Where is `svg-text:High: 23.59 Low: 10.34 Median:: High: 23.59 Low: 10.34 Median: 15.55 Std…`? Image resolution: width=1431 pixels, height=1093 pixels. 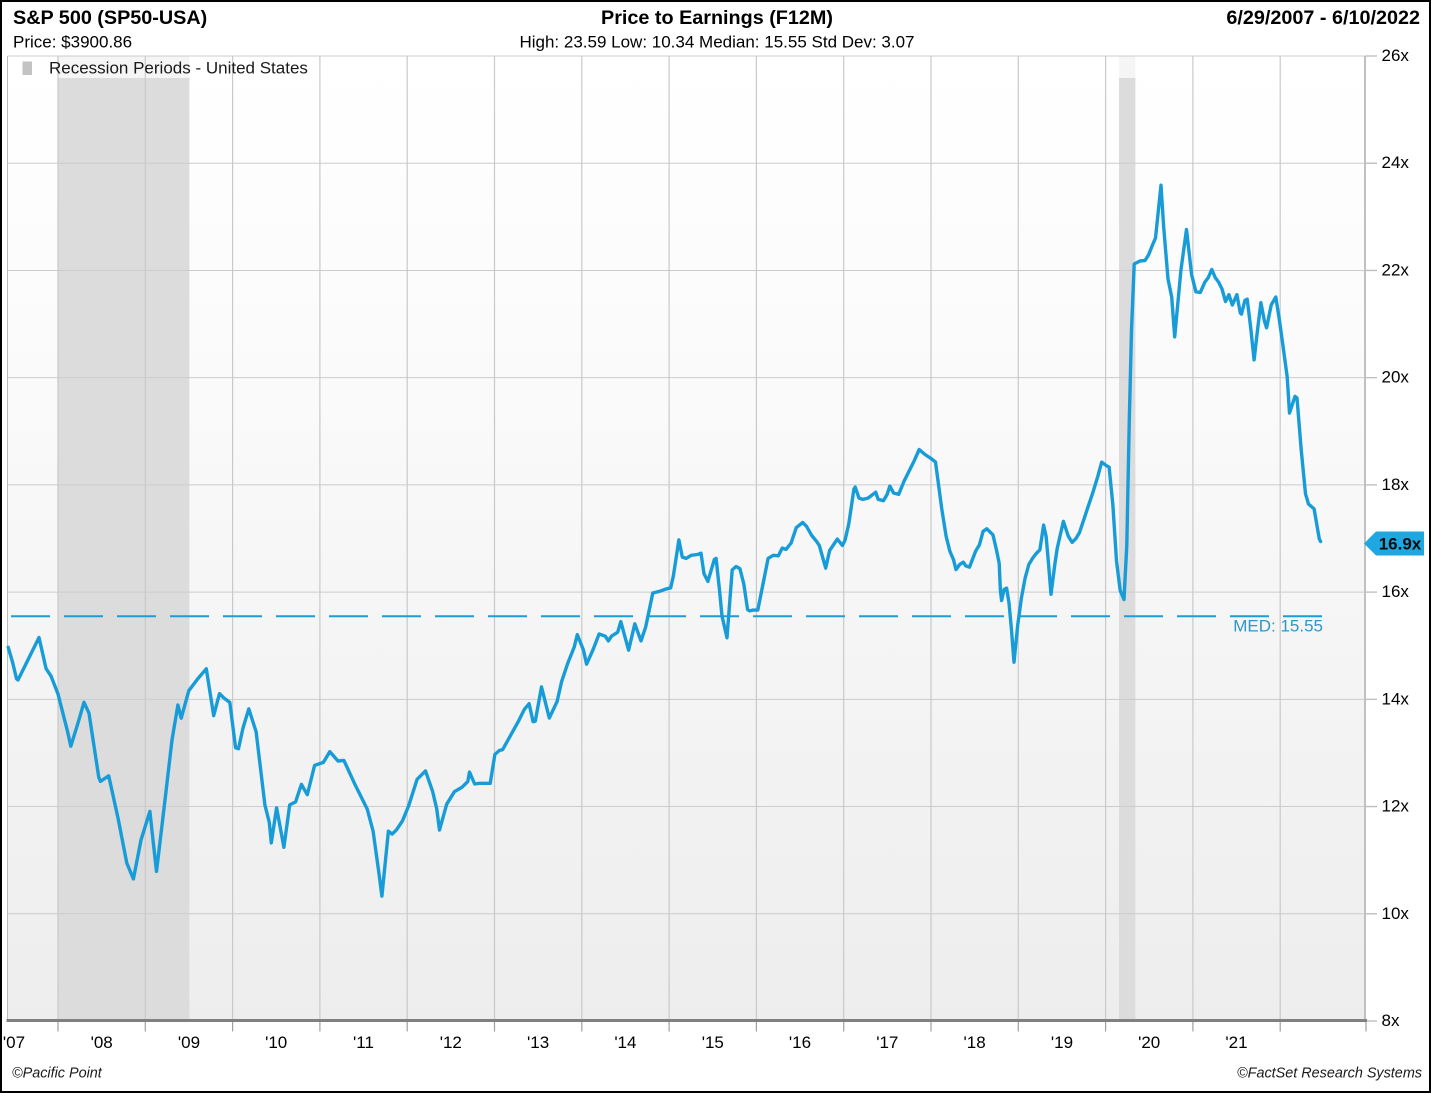
svg-text:High: 23.59 Low: 10.34 Median:: High: 23.59 Low: 10.34 Median: 15.55 Std… is located at coordinates (716, 42).